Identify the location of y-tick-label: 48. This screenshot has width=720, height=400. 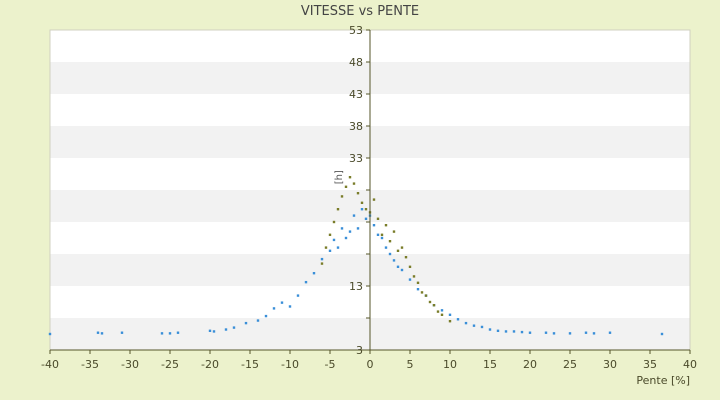
(356, 62).